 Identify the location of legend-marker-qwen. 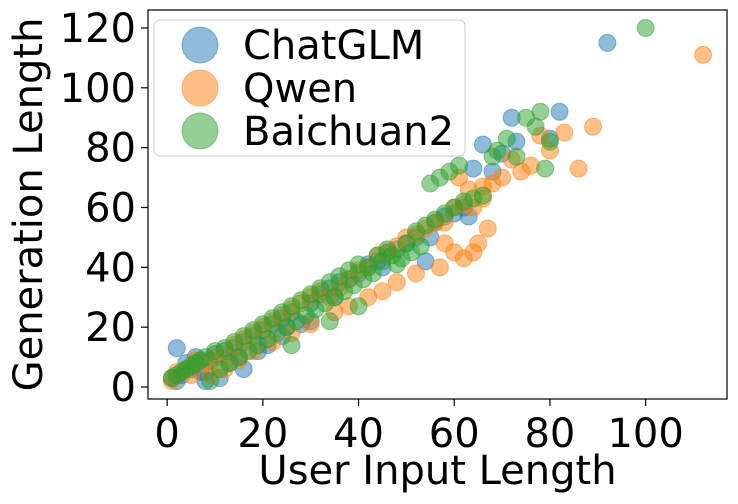
(200, 88).